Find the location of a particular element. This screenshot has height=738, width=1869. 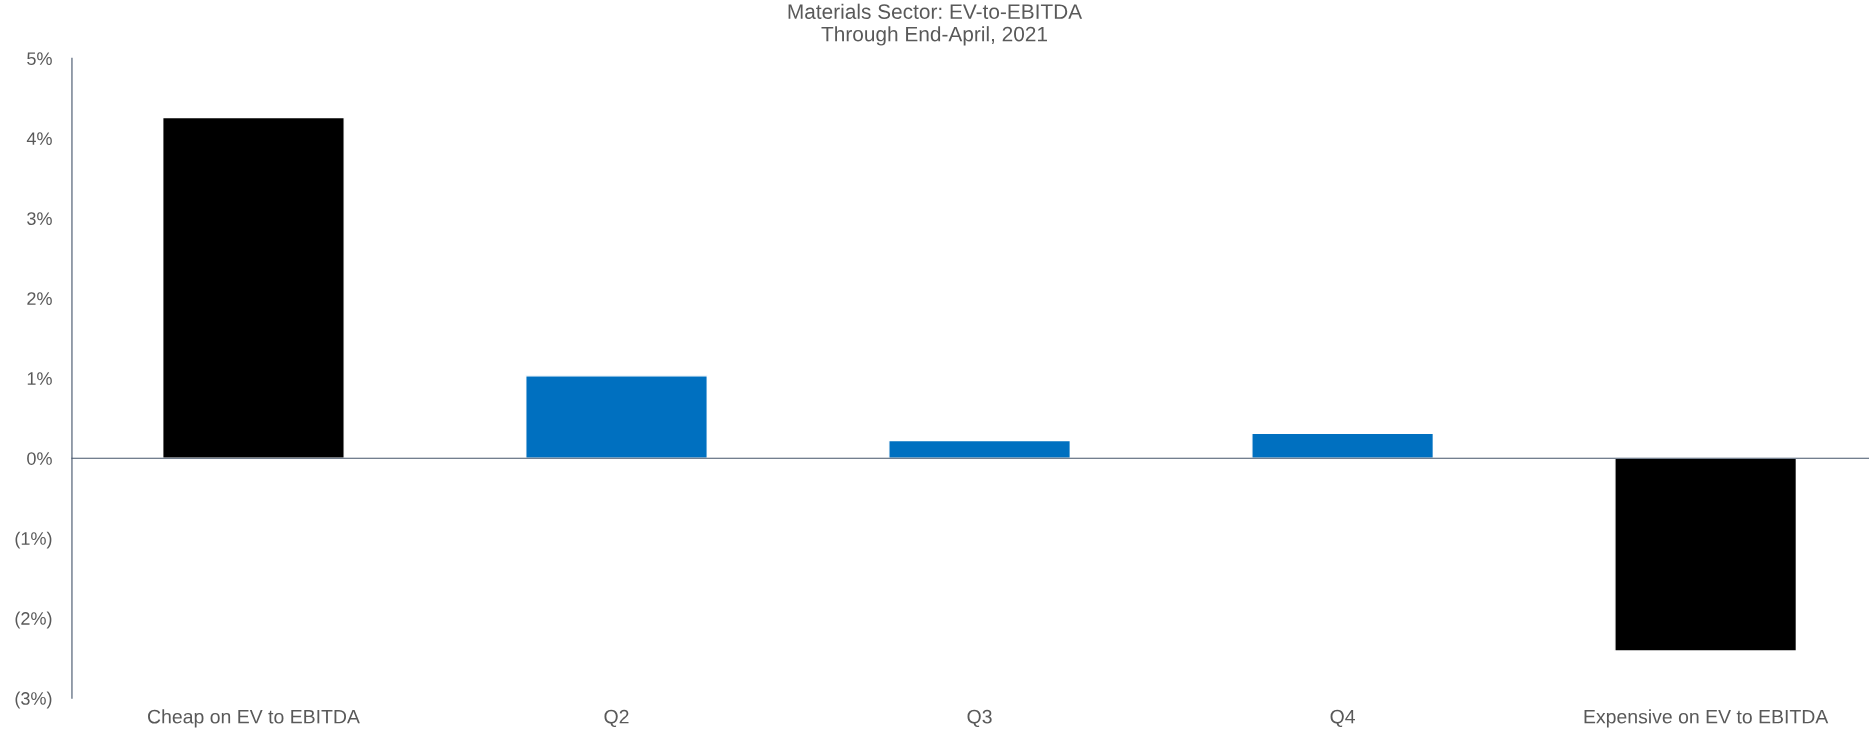

chart-title: Materials Sector: EV-to-EBITDA Through End-April, 2021 is located at coordinates (935, 24).